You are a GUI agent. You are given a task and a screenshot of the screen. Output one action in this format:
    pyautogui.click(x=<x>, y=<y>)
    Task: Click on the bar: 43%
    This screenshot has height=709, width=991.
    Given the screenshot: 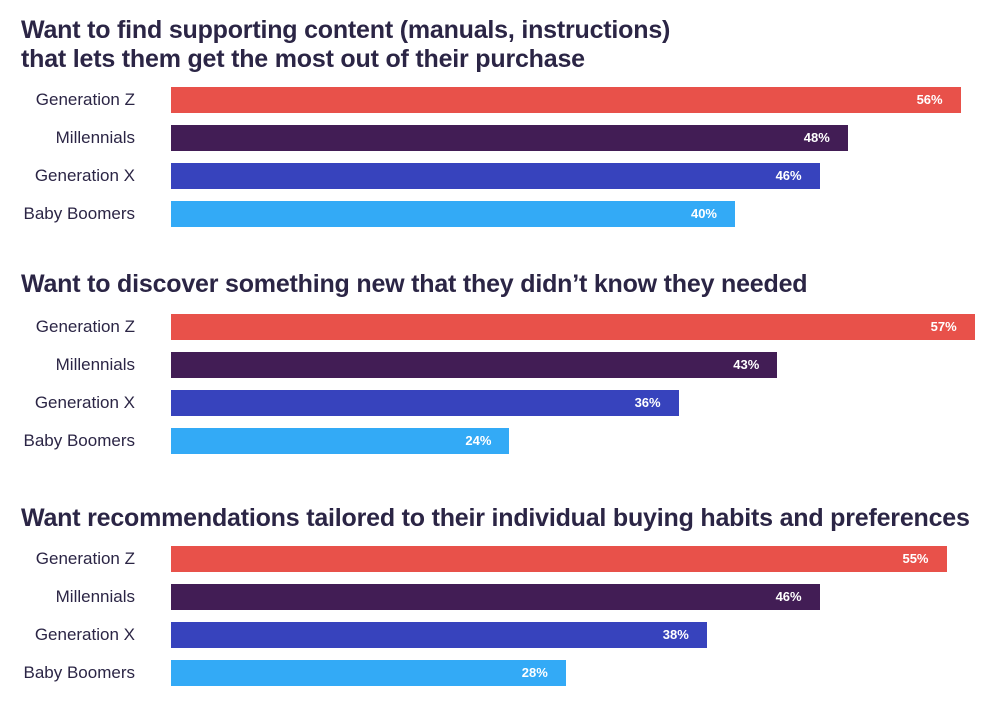 What is the action you would take?
    pyautogui.click(x=474, y=365)
    